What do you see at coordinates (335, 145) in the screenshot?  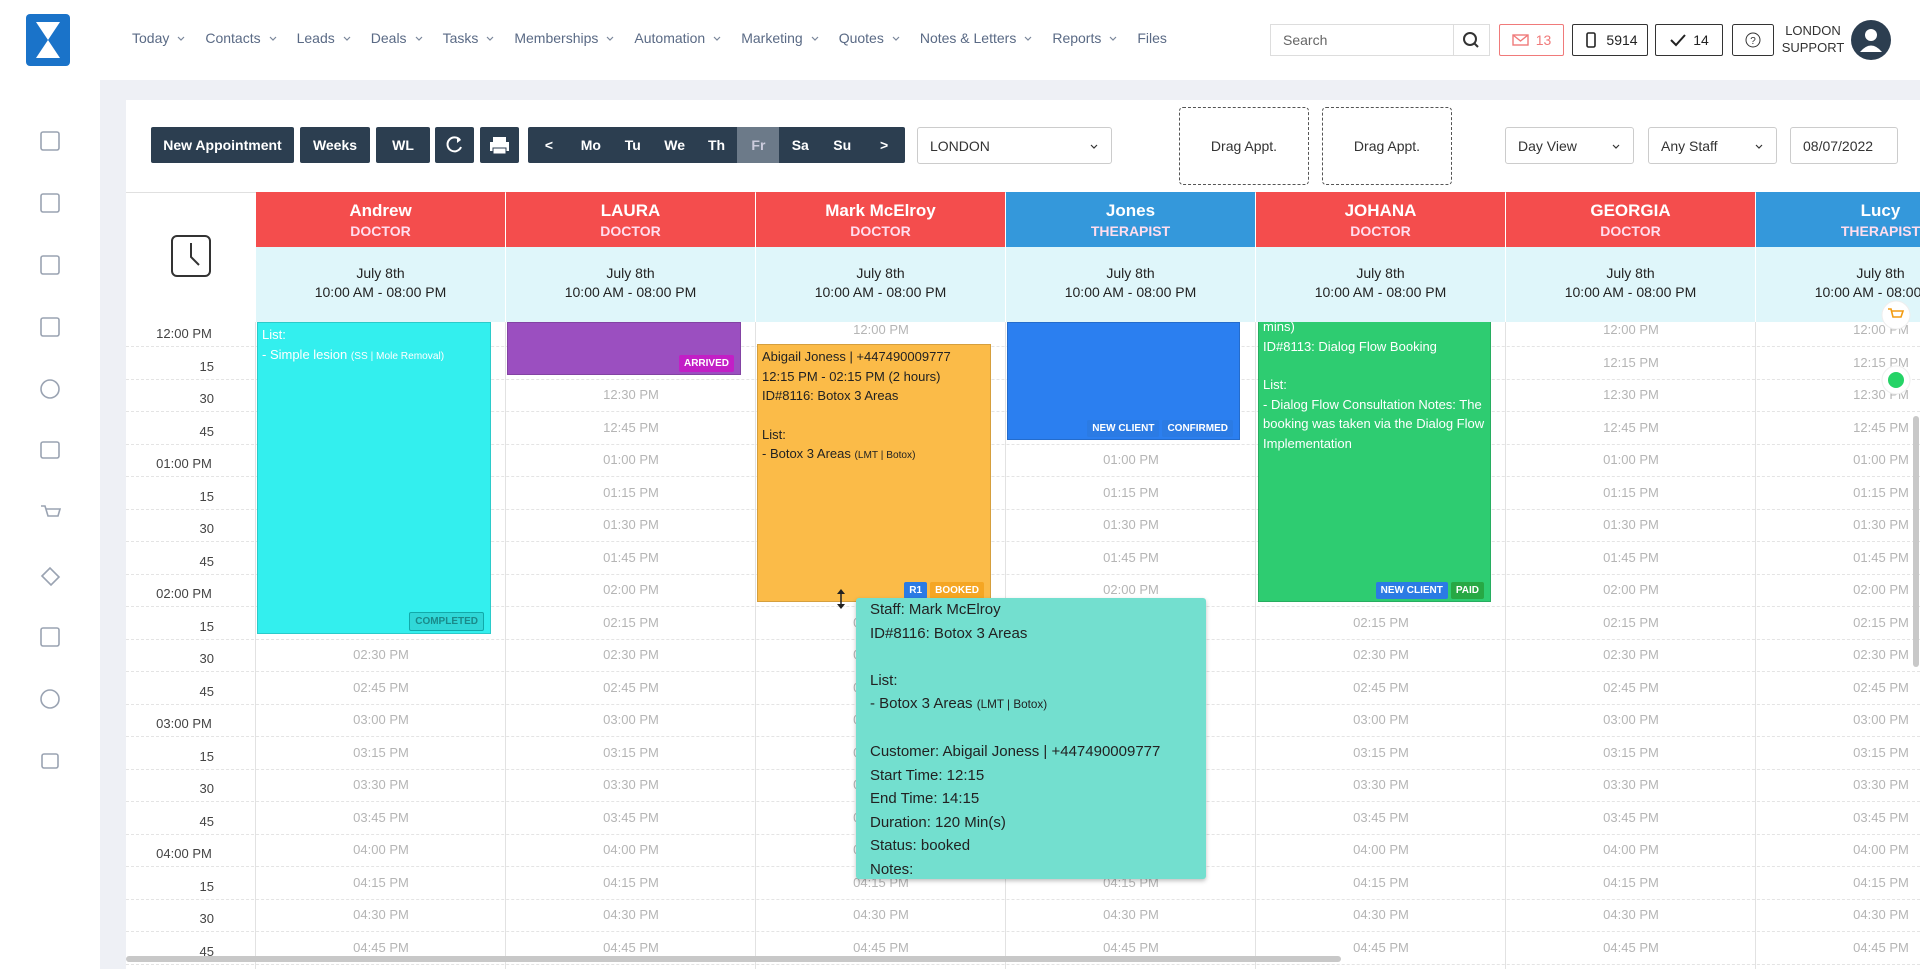 I see `toolbar-button: Weeks` at bounding box center [335, 145].